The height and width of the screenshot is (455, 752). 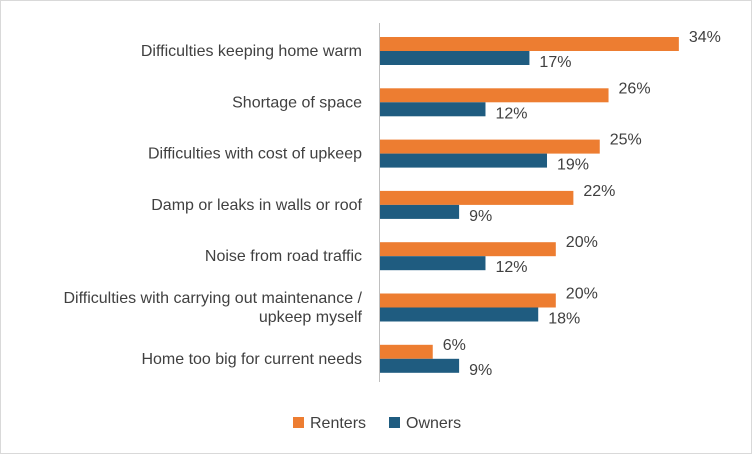 I want to click on bar-renters-home-too-big-for-current-needs, so click(x=406, y=351).